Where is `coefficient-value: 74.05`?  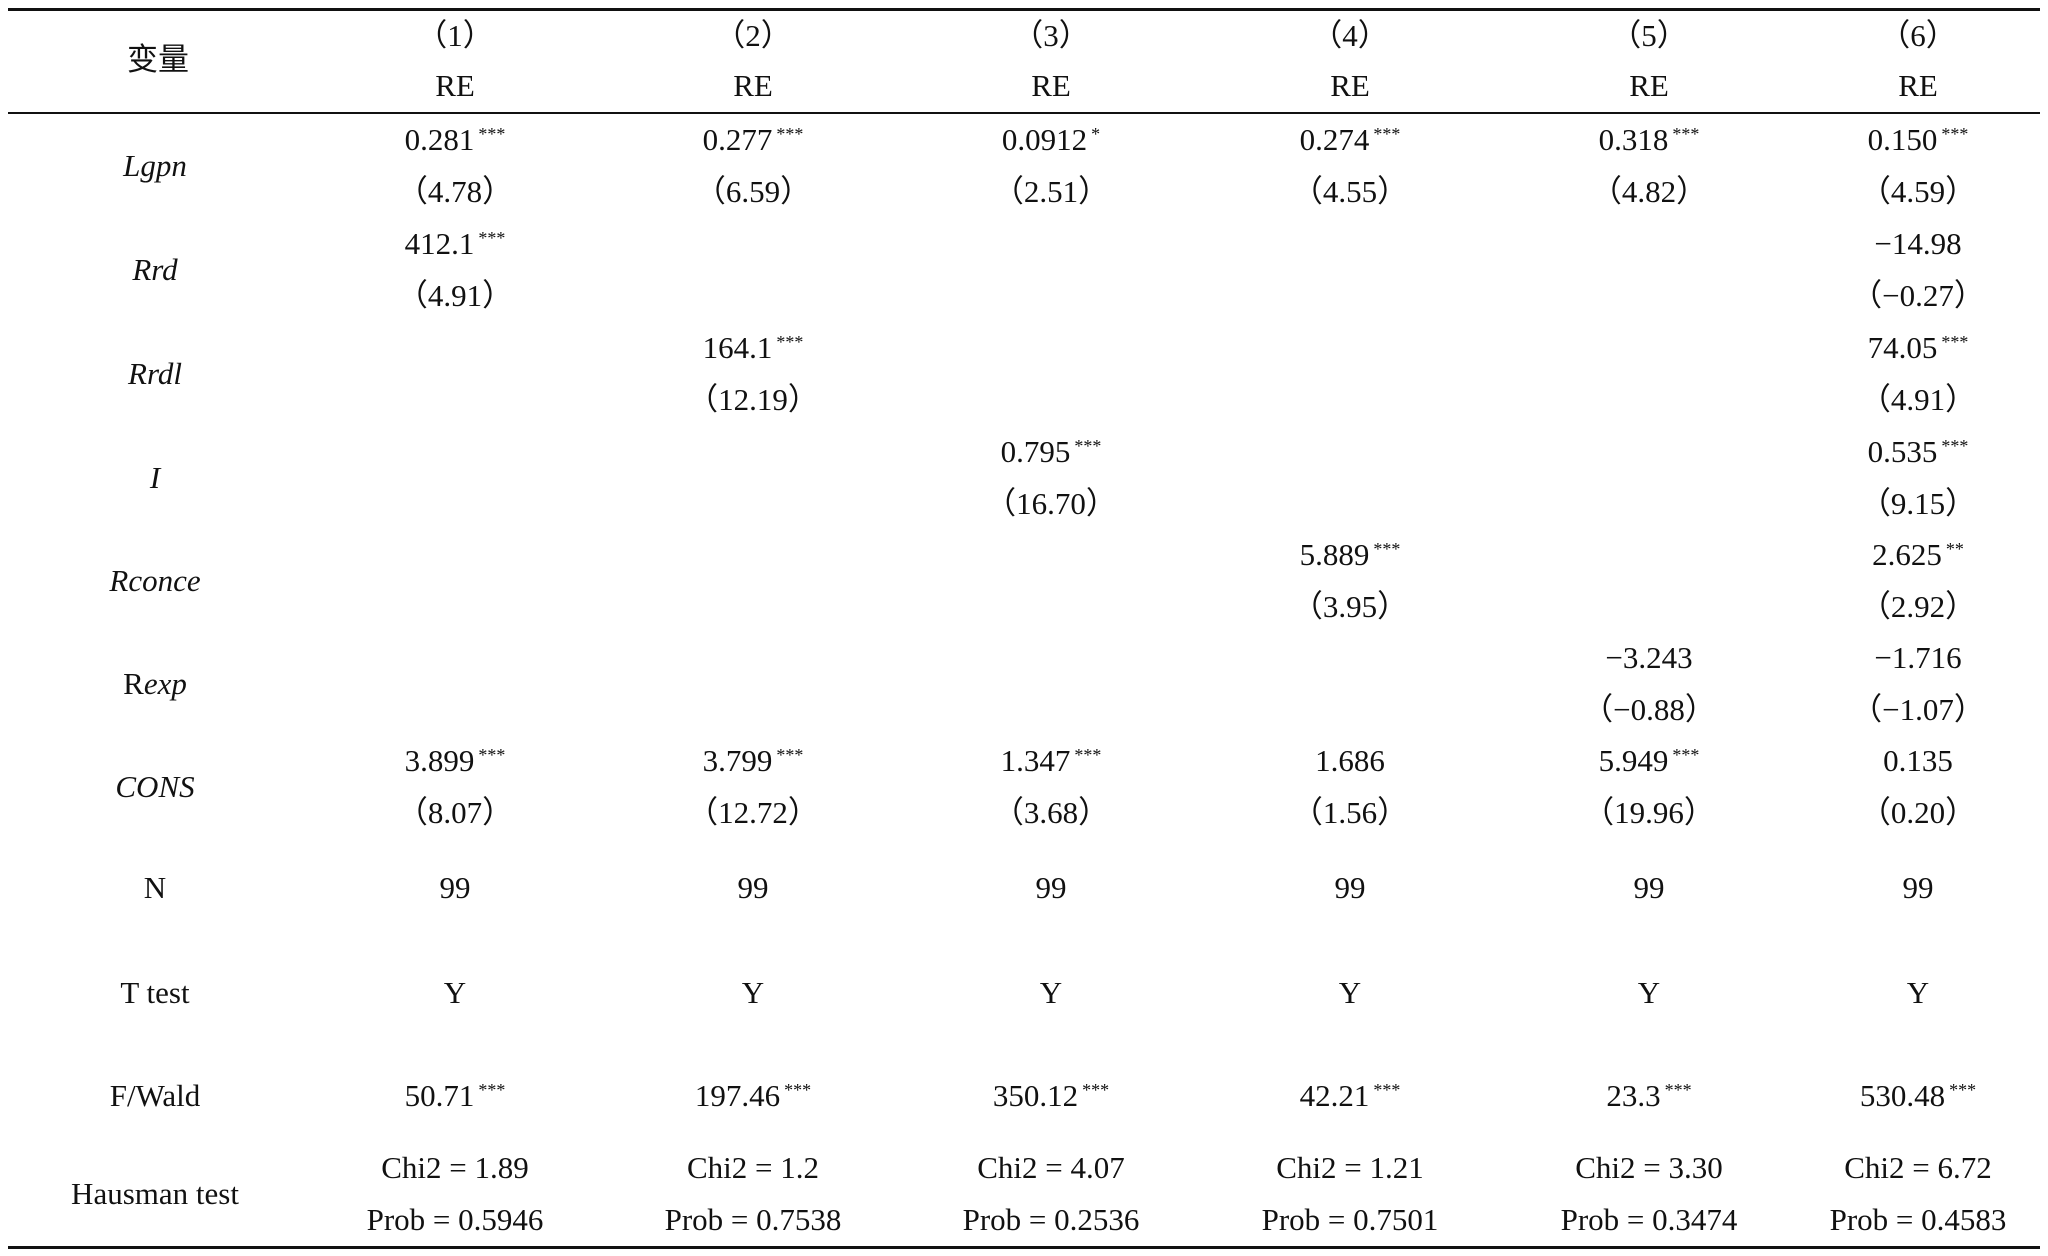
coefficient-value: 74.05 is located at coordinates (1902, 347).